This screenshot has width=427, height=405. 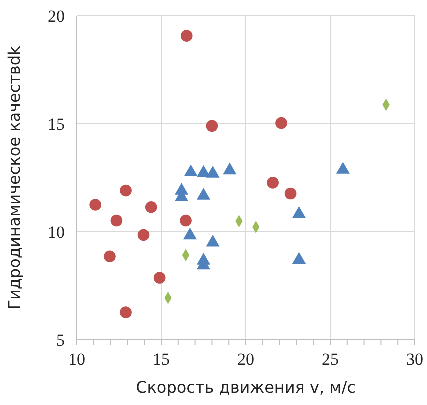 I want to click on x-tick-label: 10, so click(x=77, y=359).